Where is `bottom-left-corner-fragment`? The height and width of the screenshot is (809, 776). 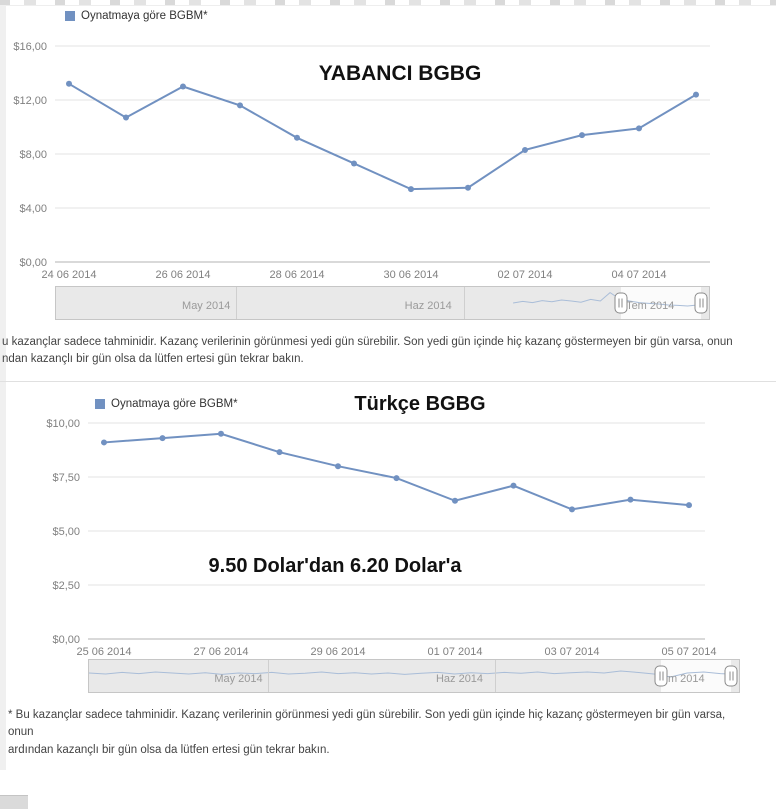
bottom-left-corner-fragment is located at coordinates (14, 802).